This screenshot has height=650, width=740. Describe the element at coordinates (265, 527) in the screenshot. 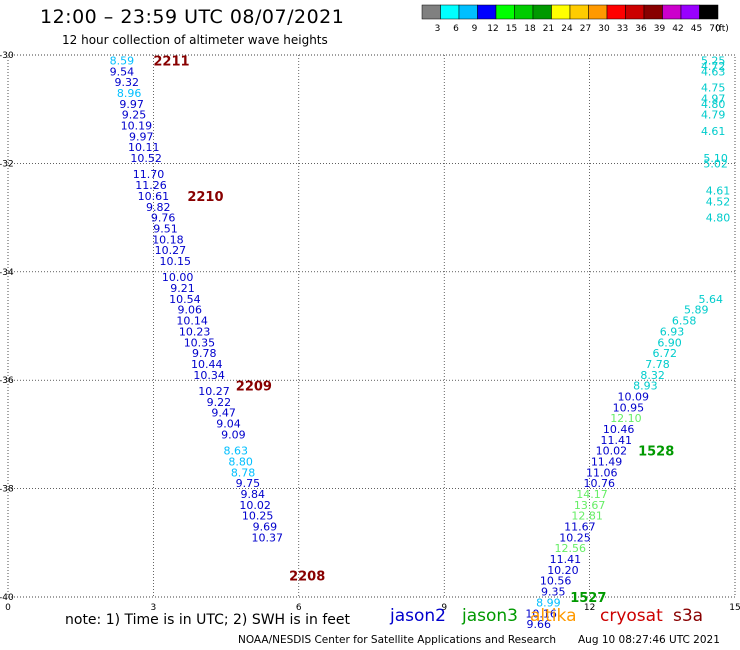

I see `data-point-label: 9.69` at that location.